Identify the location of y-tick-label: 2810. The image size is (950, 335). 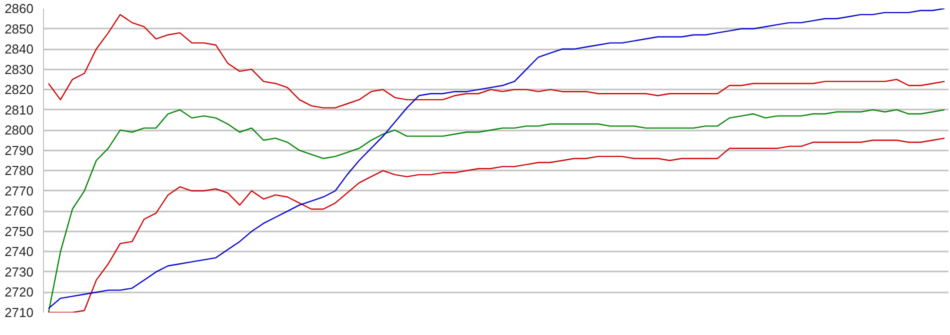
(19, 110).